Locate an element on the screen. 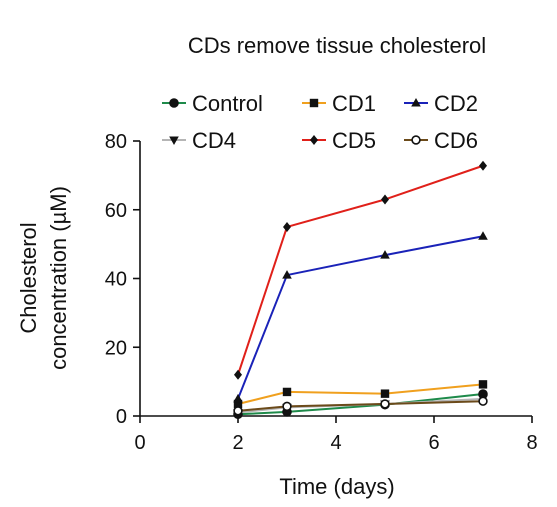 The height and width of the screenshot is (507, 557). y-axis-label-line-1: Cholesterol is located at coordinates (28, 277).